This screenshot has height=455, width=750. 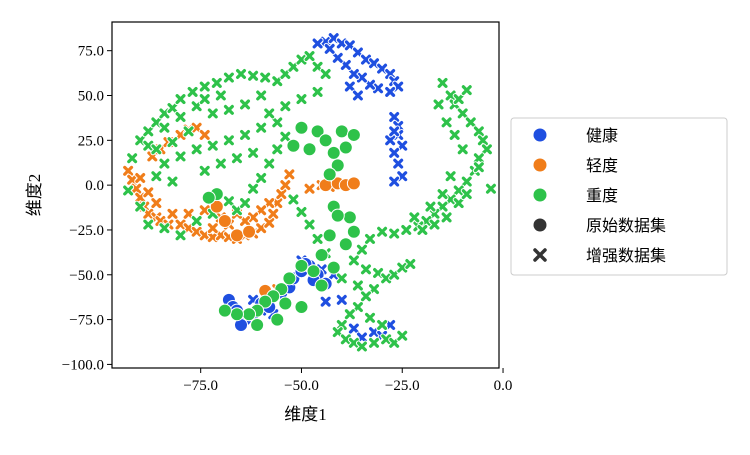 I want to click on y-tick-label: −50.0, so click(x=86, y=276).